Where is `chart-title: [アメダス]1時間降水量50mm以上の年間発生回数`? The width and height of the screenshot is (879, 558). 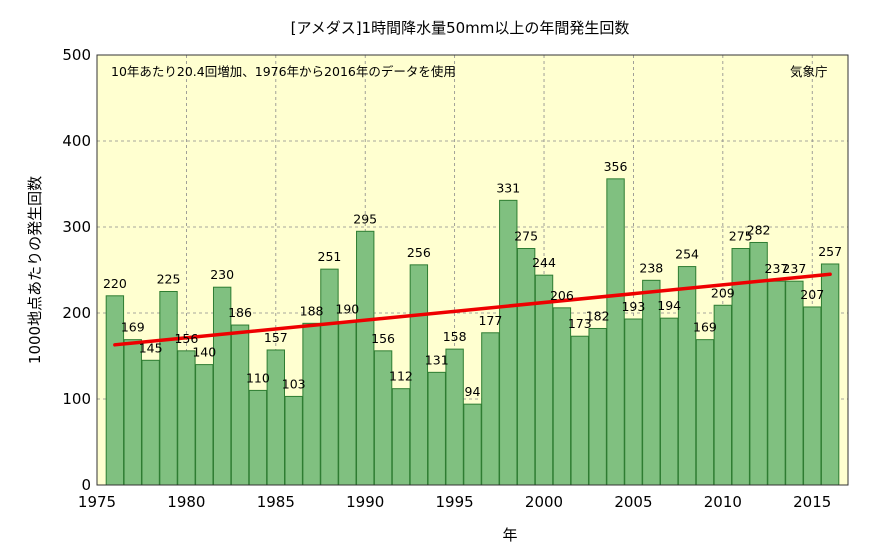
chart-title: [アメダス]1時間降水量50mm以上の年間発生回数 is located at coordinates (460, 28).